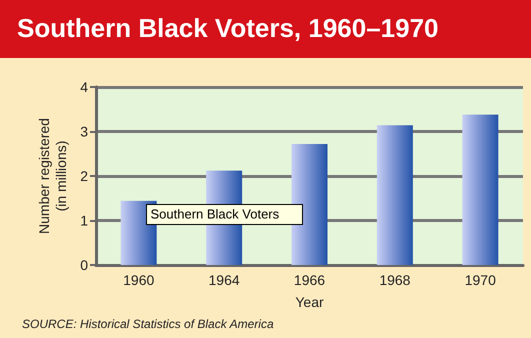 The image size is (531, 338). What do you see at coordinates (84, 132) in the screenshot?
I see `y-tick-label: 3` at bounding box center [84, 132].